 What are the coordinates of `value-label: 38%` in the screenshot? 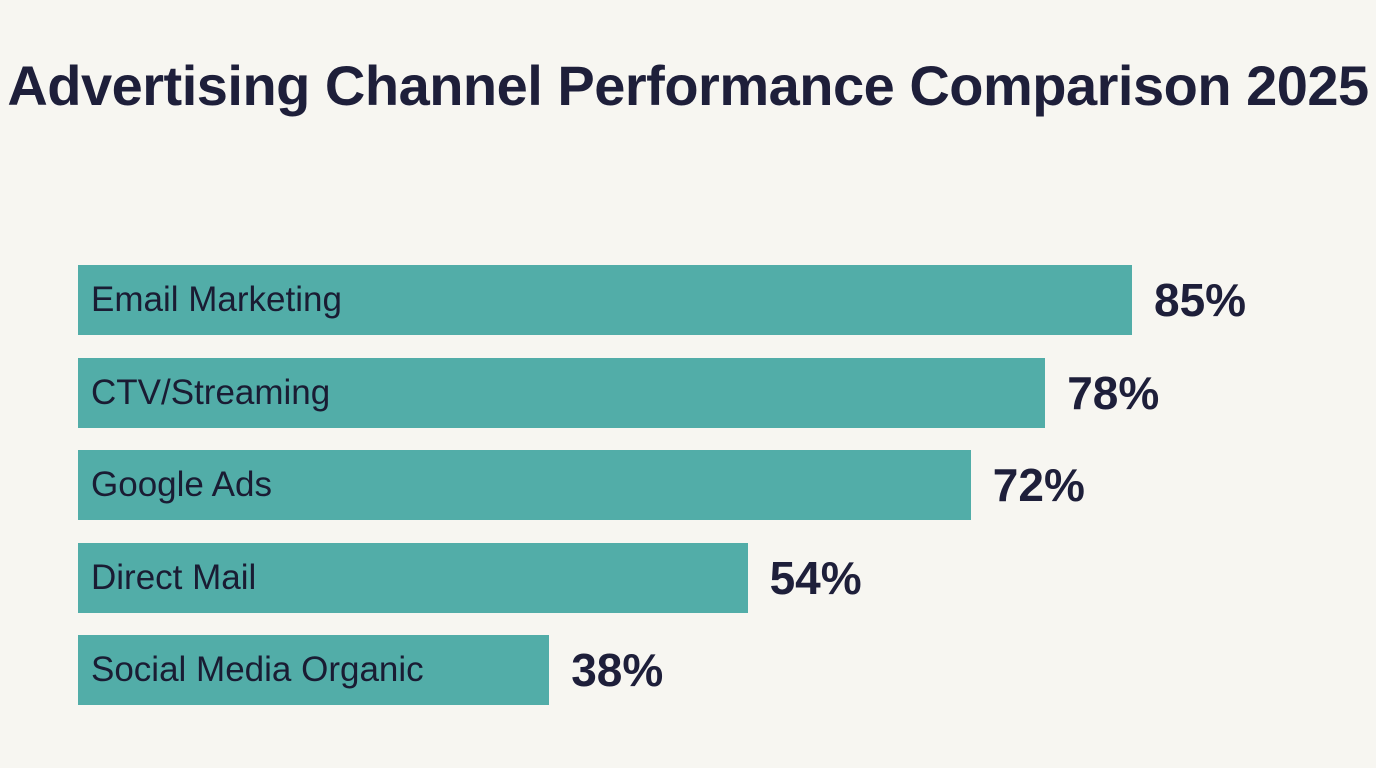 It's located at (617, 670).